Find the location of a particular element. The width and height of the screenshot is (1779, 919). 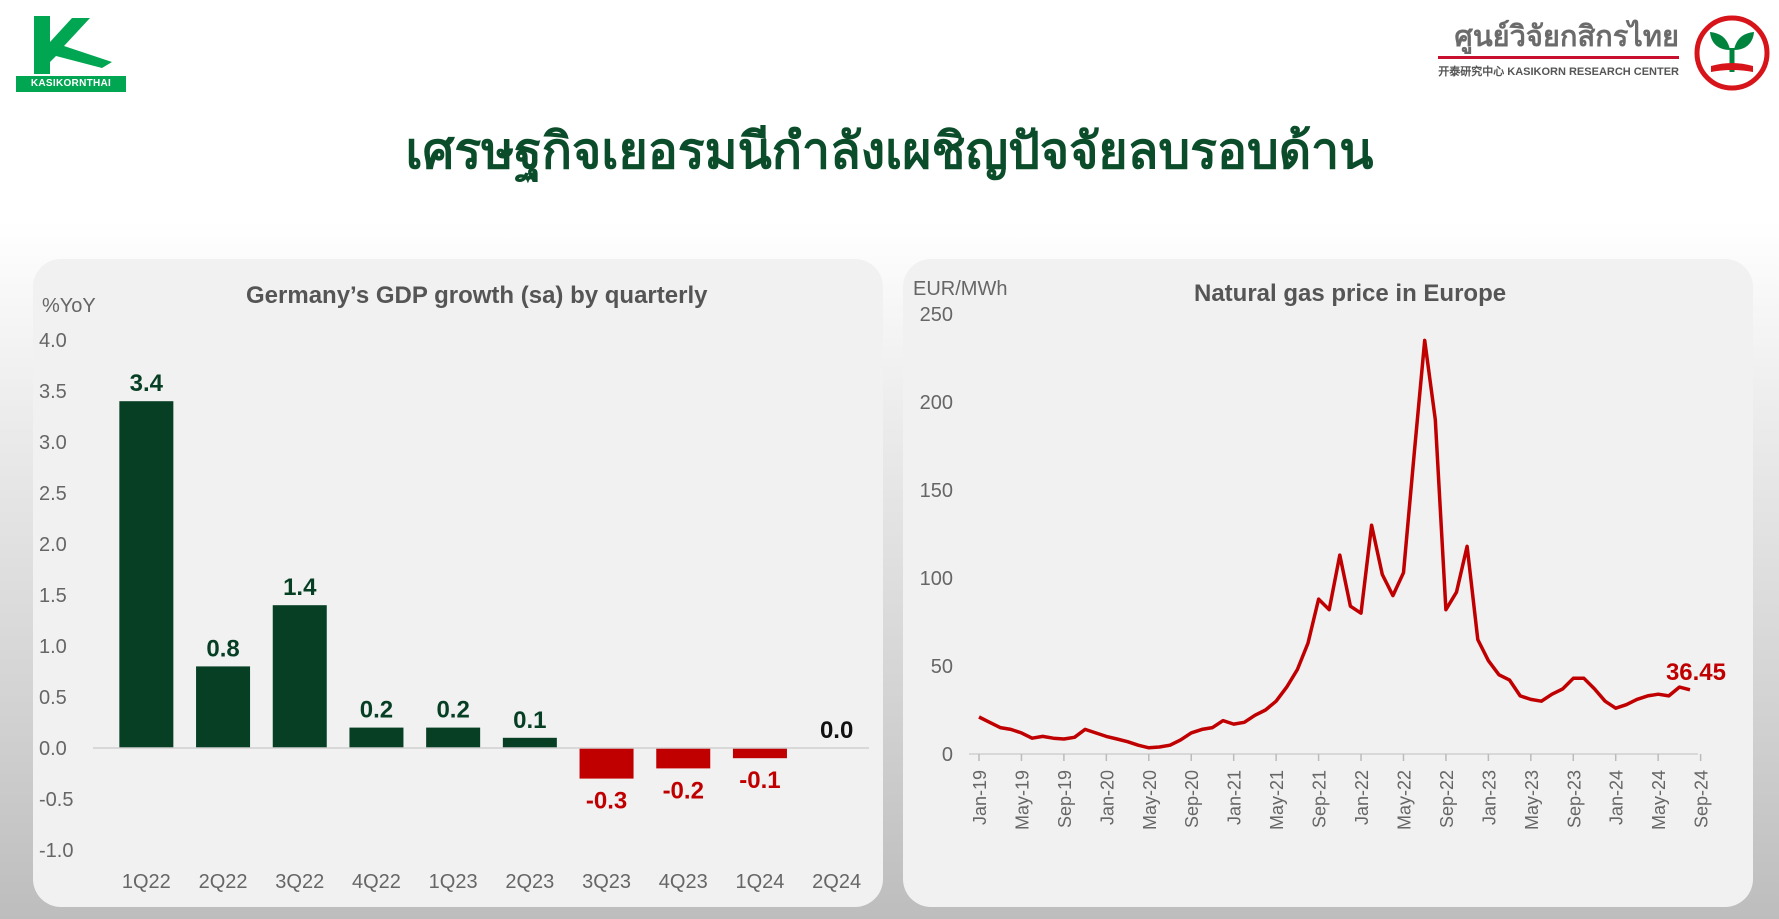

gas-y-tick-label: 0 is located at coordinates (947, 755).